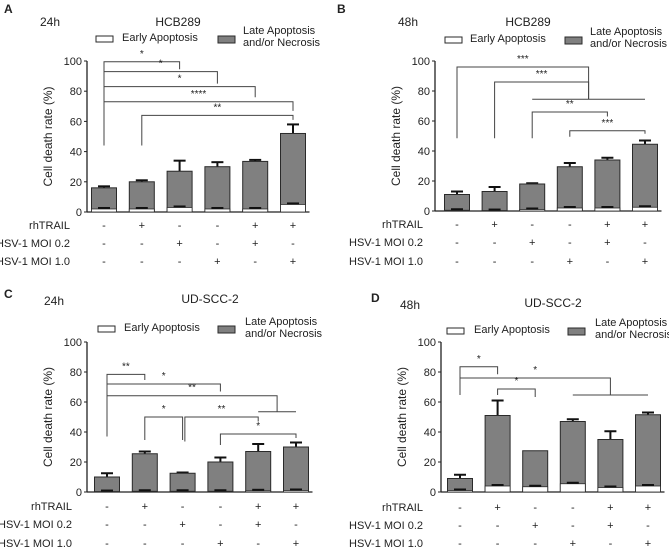 This screenshot has width=669, height=551. I want to click on time-label: 24h, so click(50, 22).